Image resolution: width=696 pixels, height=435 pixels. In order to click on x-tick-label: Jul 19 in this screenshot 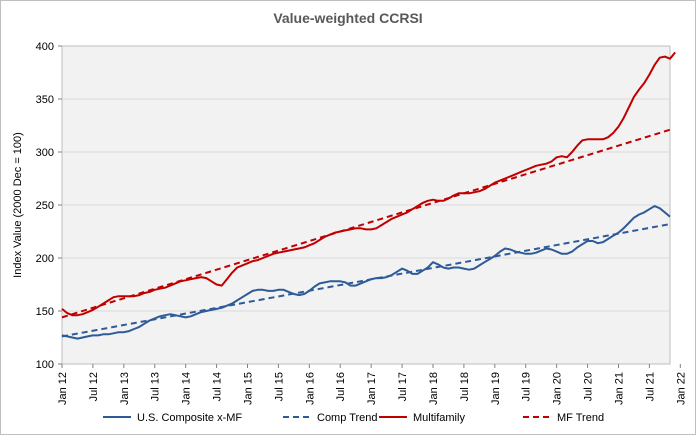, I will do `click(527, 386)`.